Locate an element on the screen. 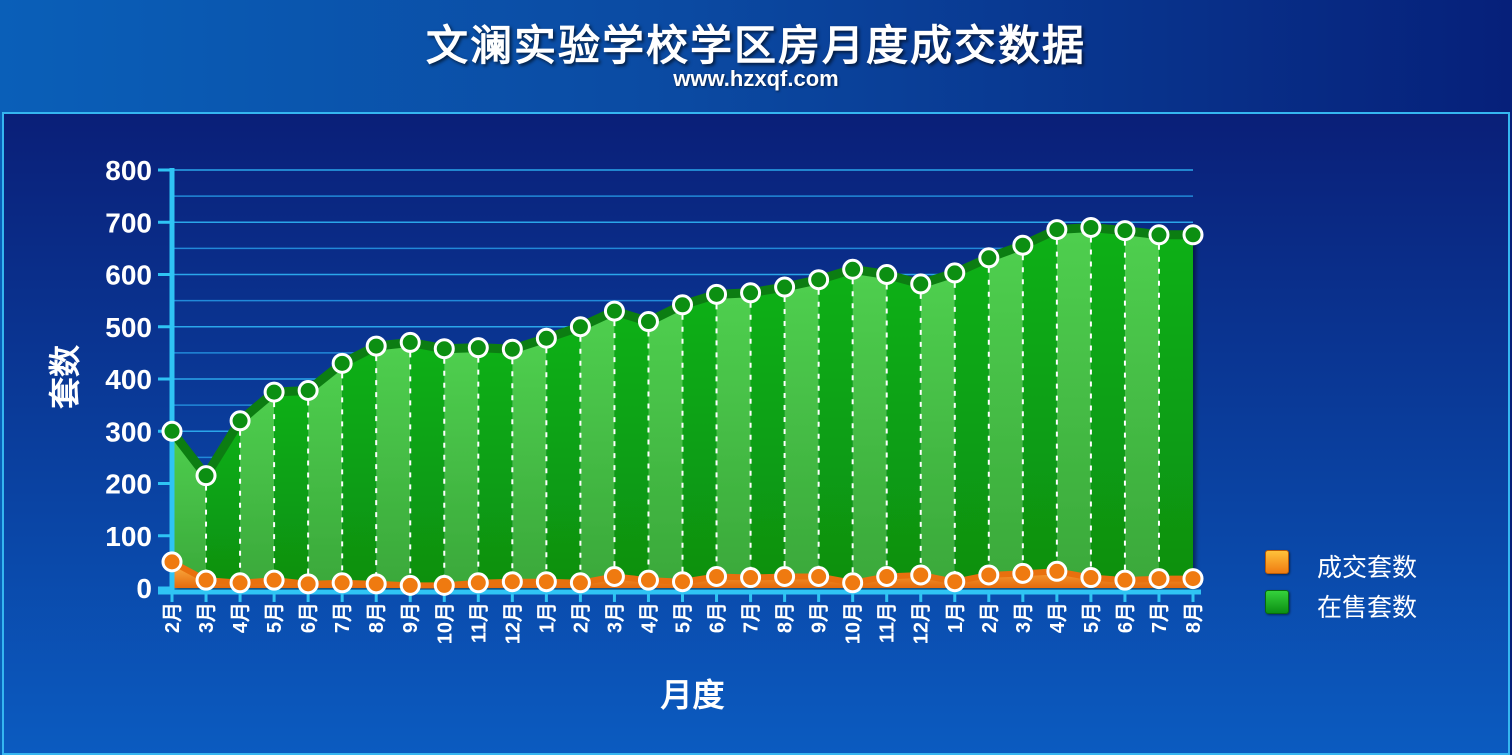 This screenshot has height=755, width=1512. y-tick-labels: 0 100 200 300 400 500 600 700 800 is located at coordinates (138, 379).